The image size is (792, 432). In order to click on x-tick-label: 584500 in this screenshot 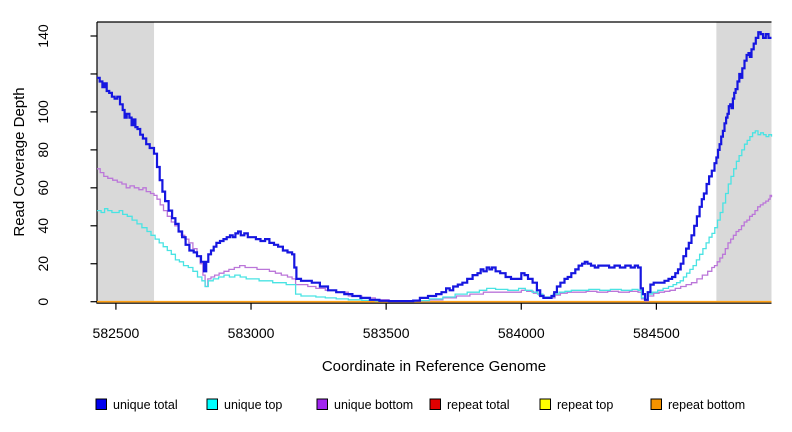, I will do `click(656, 333)`.